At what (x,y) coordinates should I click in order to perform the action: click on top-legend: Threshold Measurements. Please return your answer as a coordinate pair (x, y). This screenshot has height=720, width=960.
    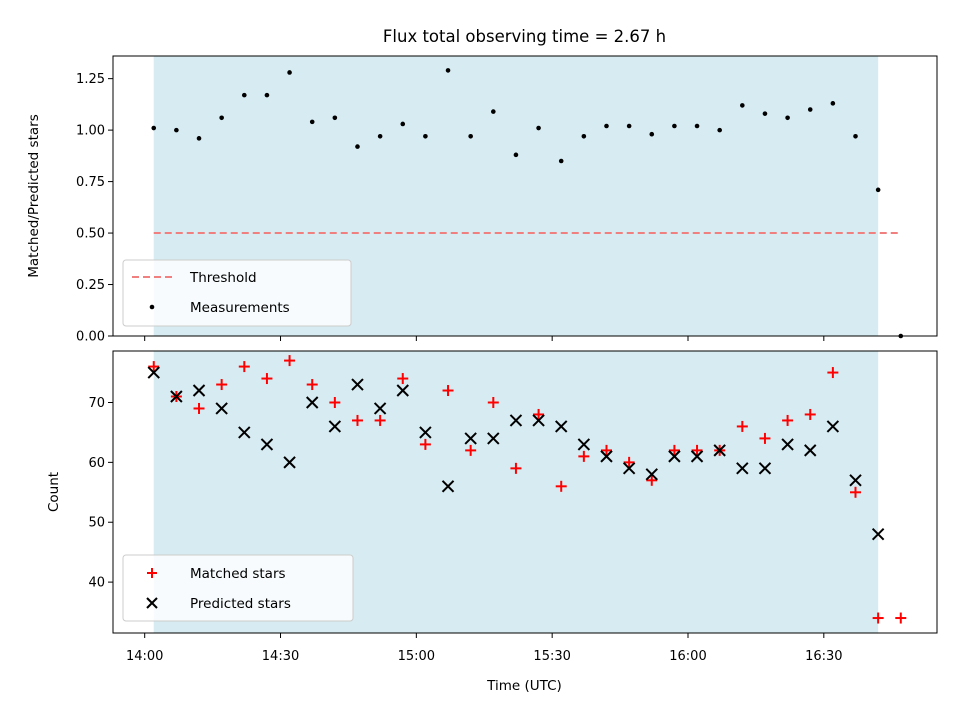
    Looking at the image, I should click on (237, 293).